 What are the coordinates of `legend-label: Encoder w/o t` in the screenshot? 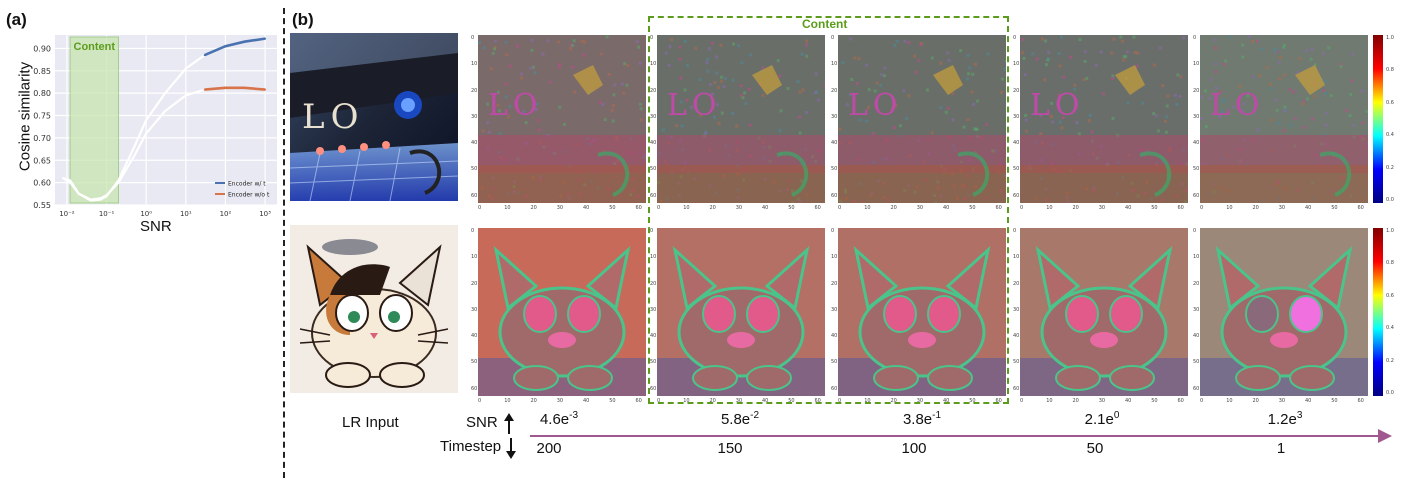 It's located at (249, 195).